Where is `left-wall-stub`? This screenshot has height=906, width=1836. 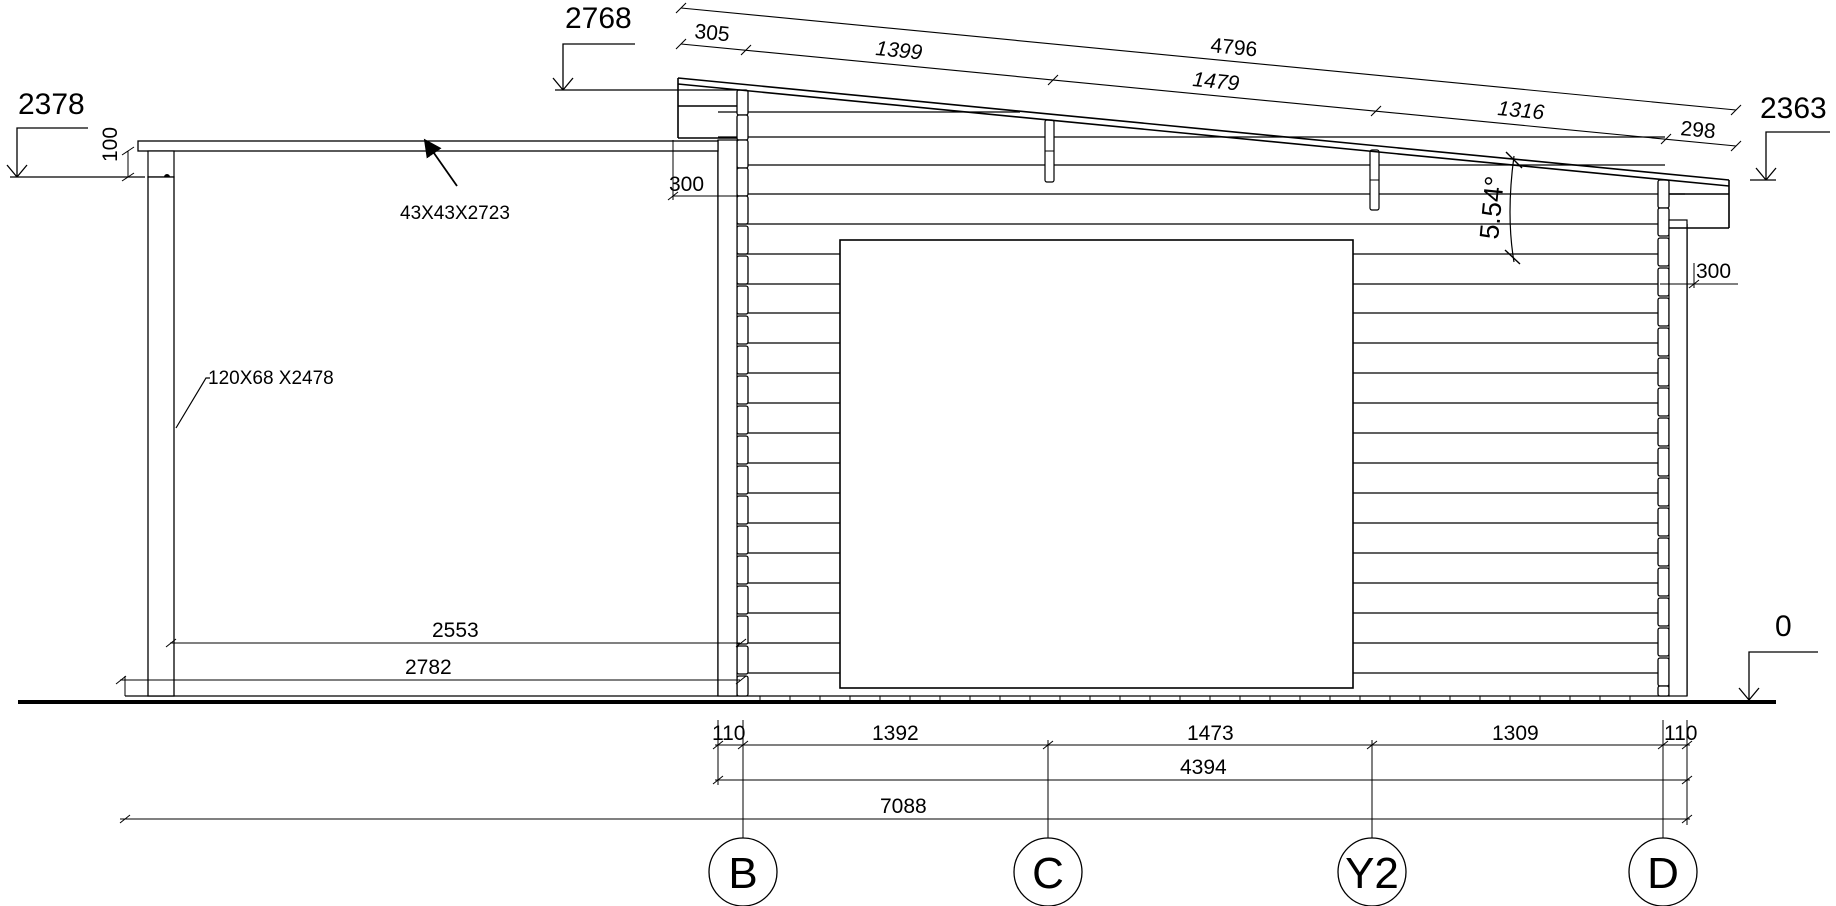 left-wall-stub is located at coordinates (727, 418).